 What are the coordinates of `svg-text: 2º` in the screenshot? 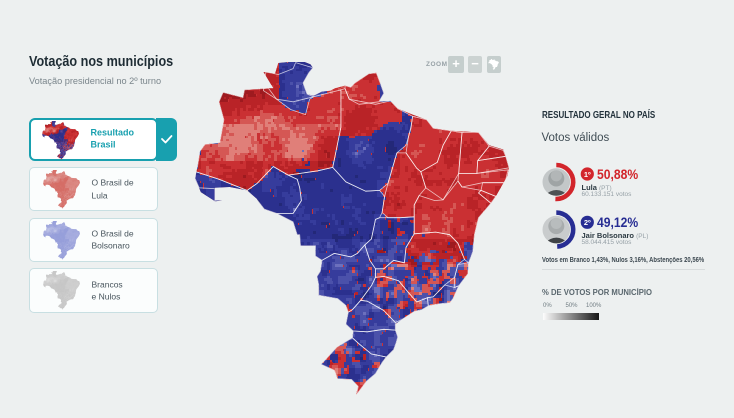 It's located at (587, 222).